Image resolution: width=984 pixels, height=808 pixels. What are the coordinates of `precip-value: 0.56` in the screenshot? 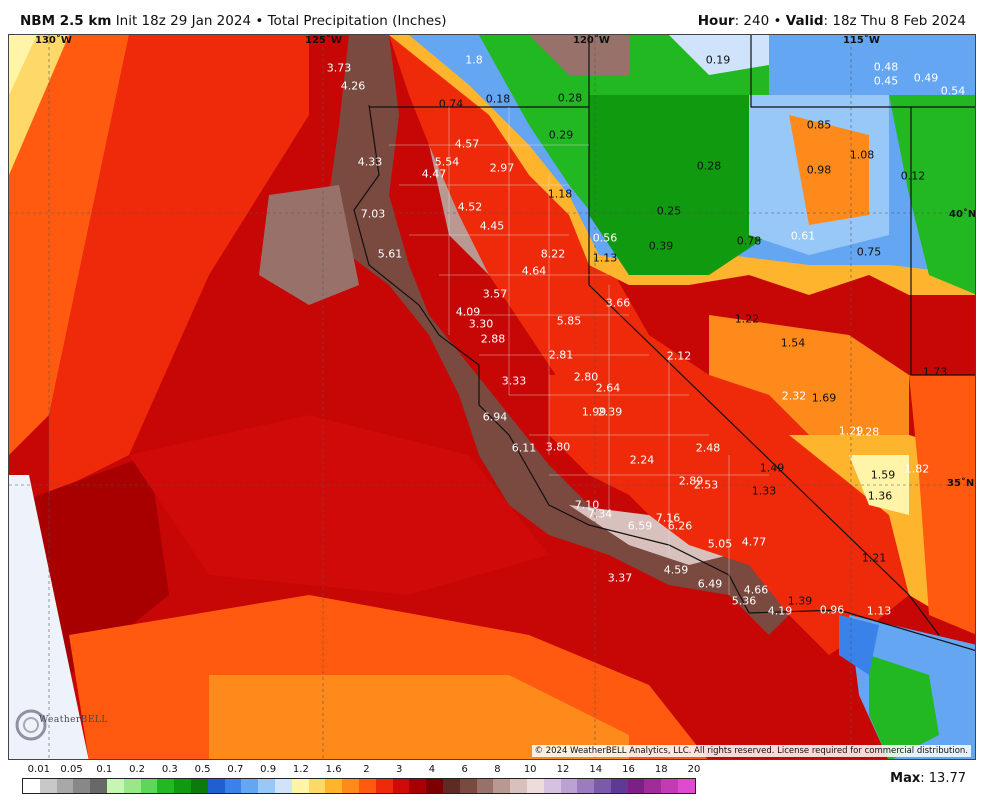 It's located at (605, 238).